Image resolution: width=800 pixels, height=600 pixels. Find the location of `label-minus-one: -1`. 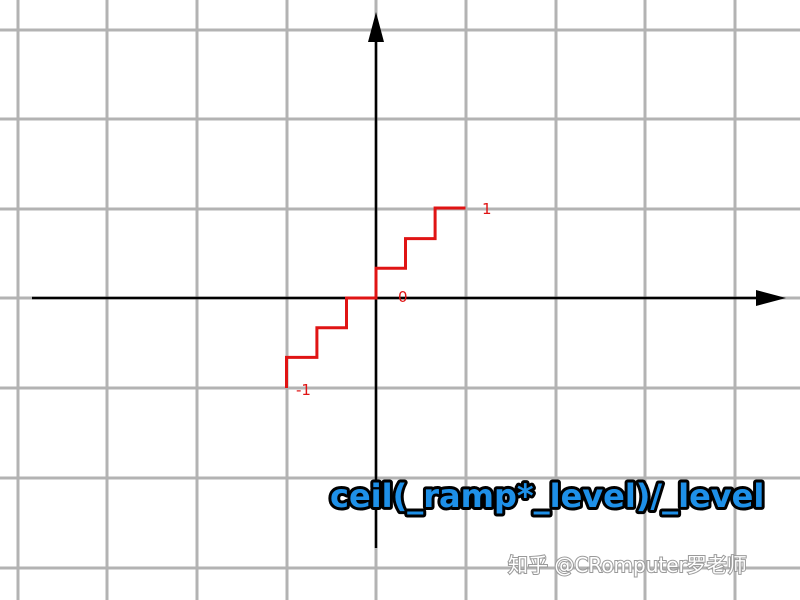

label-minus-one: -1 is located at coordinates (303, 390).